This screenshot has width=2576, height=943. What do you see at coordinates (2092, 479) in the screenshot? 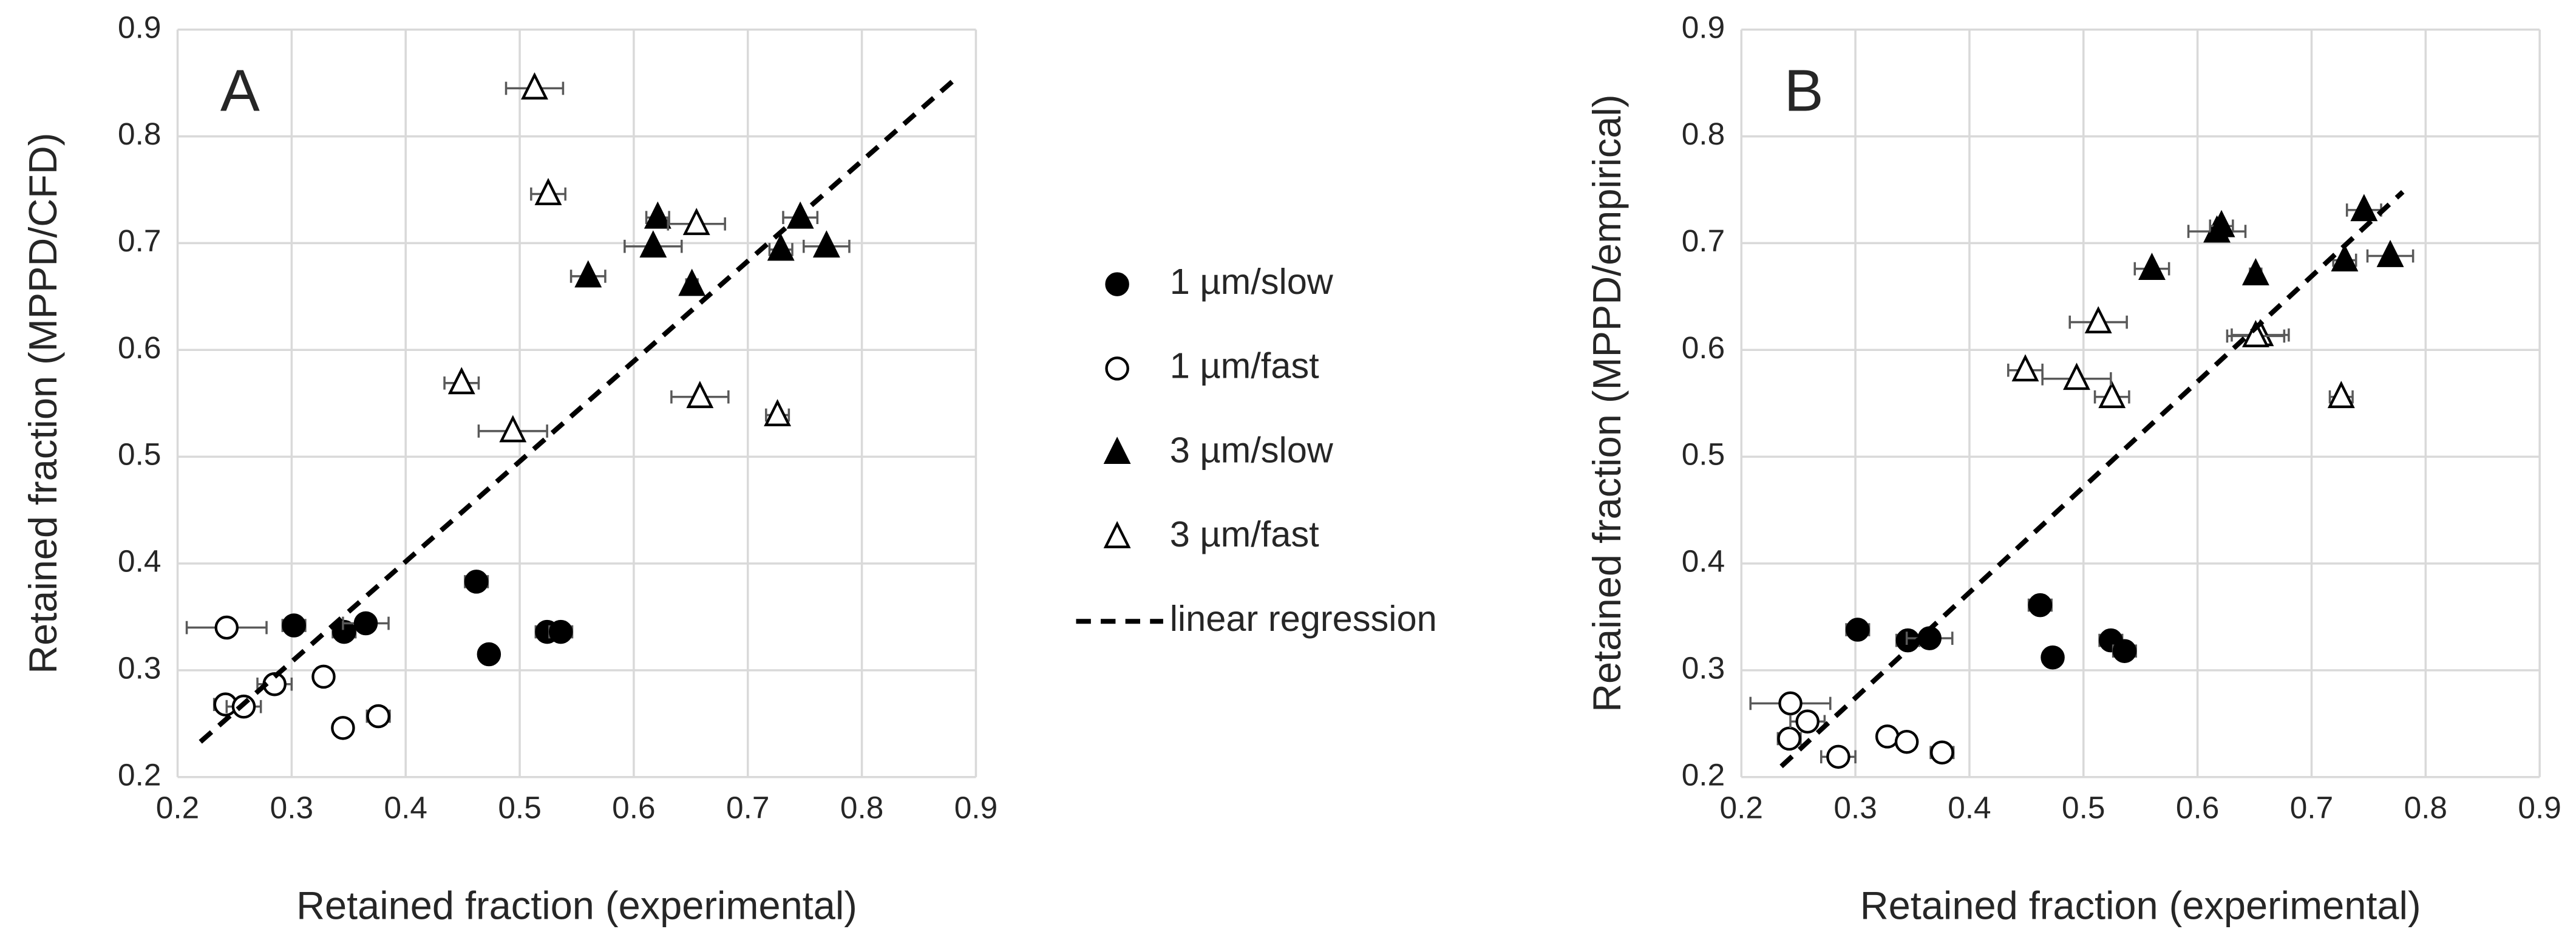
I see `regression-line` at bounding box center [2092, 479].